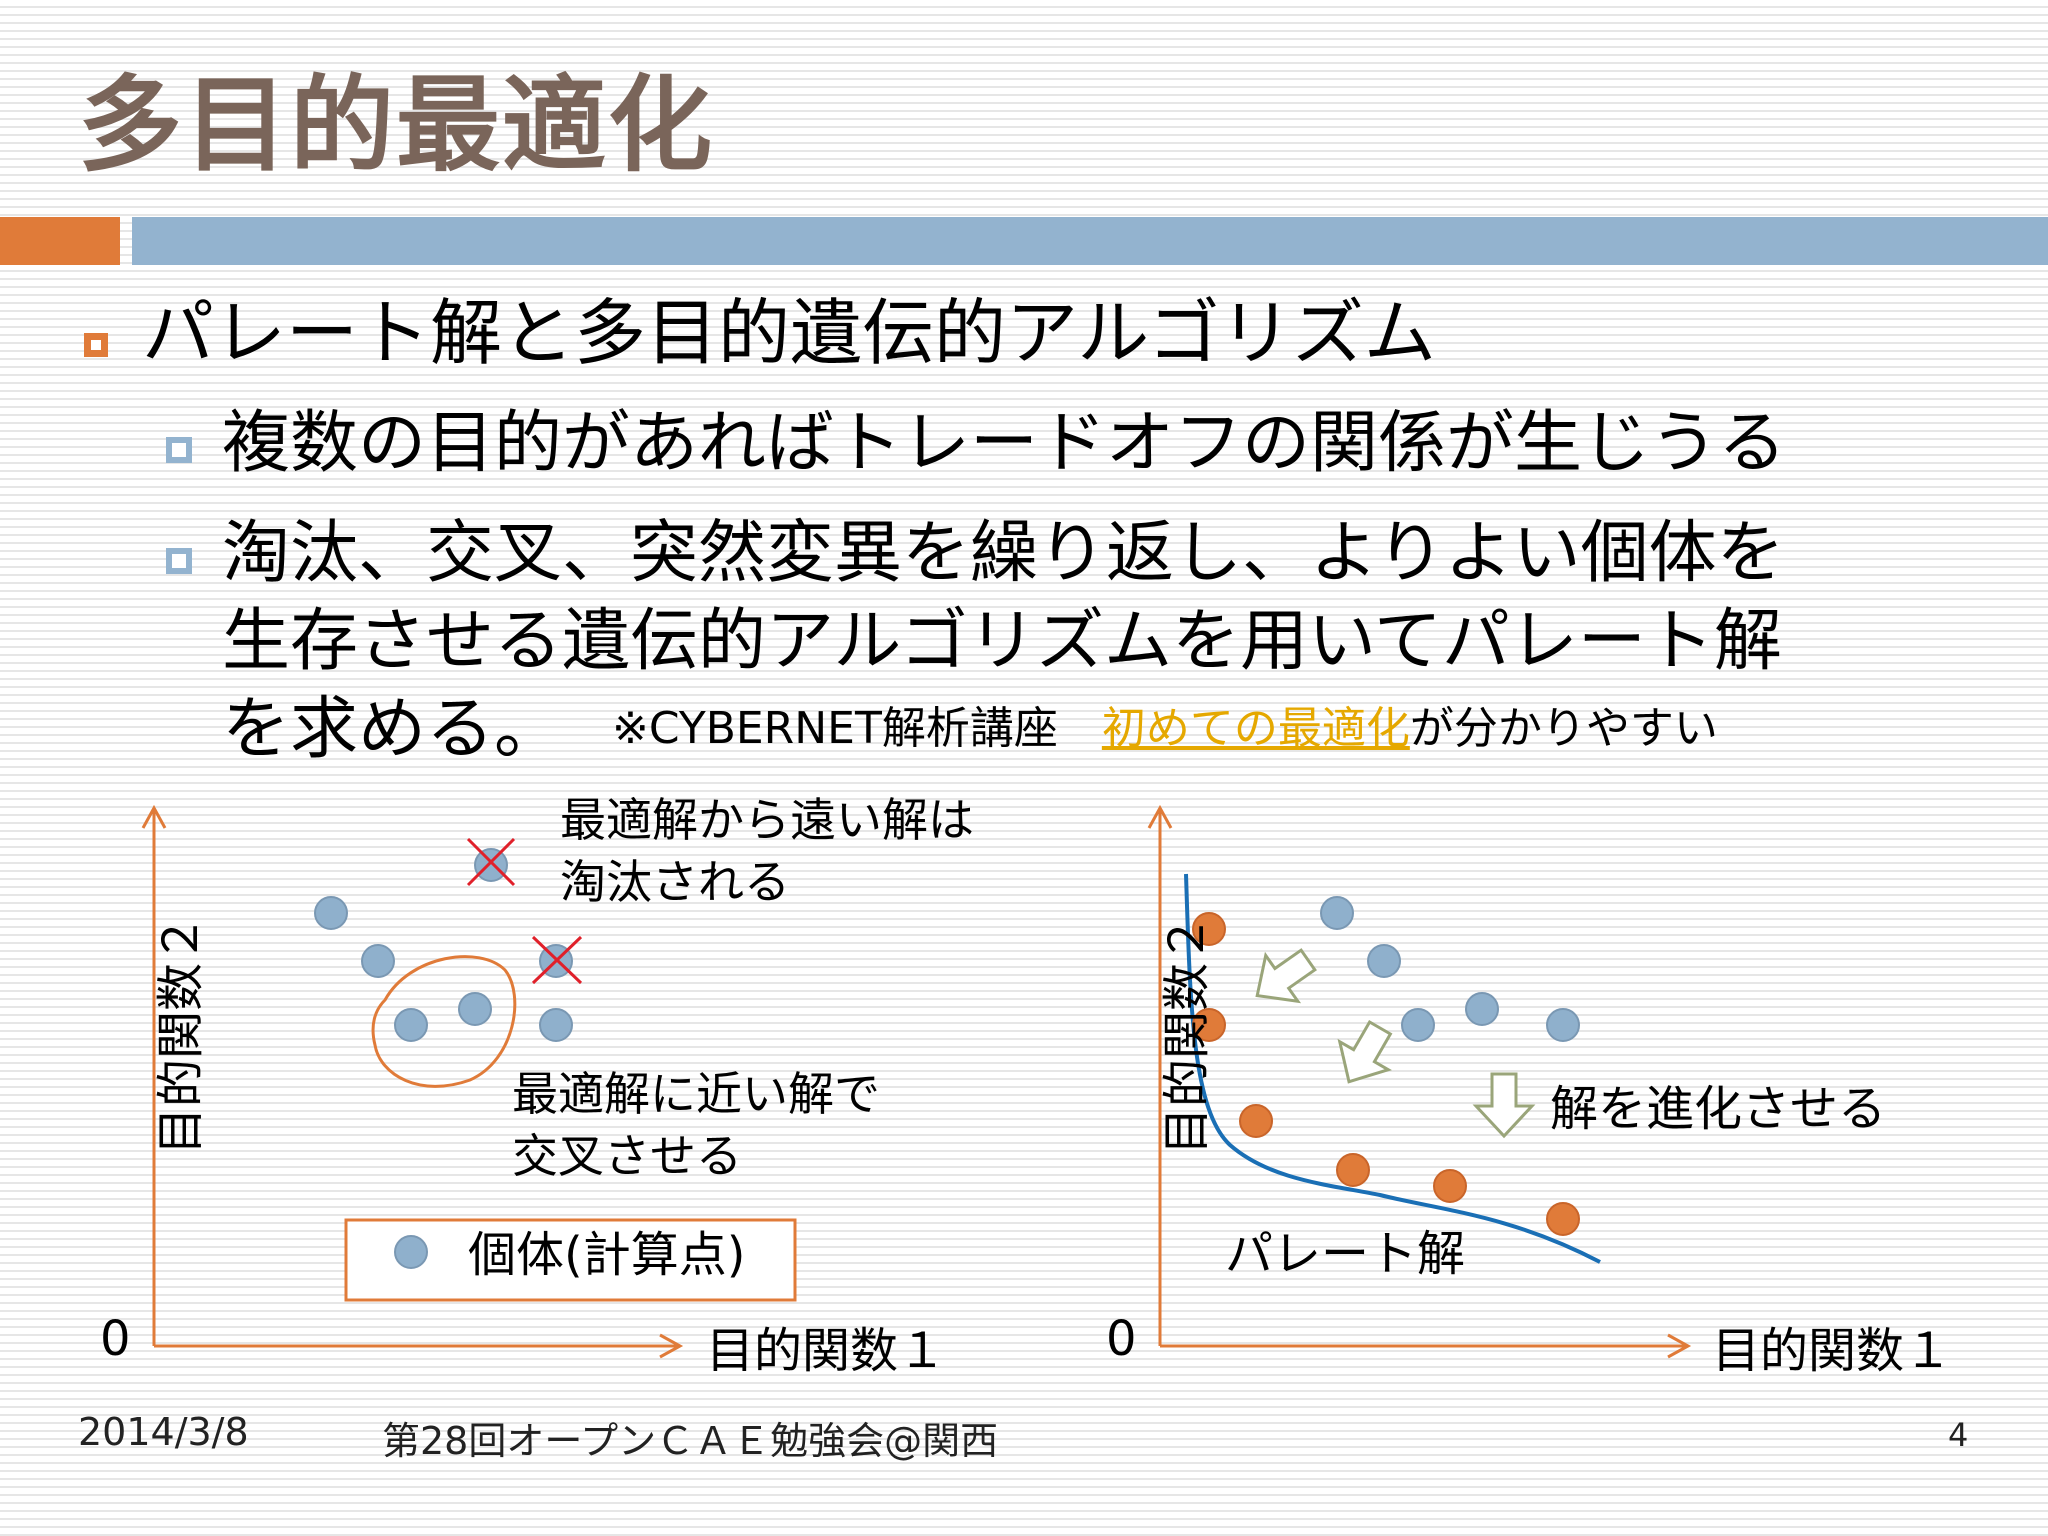 Image resolution: width=2048 pixels, height=1536 pixels. What do you see at coordinates (1187, 1034) in the screenshot?
I see `right-y-axis-label: 目的関数２` at bounding box center [1187, 1034].